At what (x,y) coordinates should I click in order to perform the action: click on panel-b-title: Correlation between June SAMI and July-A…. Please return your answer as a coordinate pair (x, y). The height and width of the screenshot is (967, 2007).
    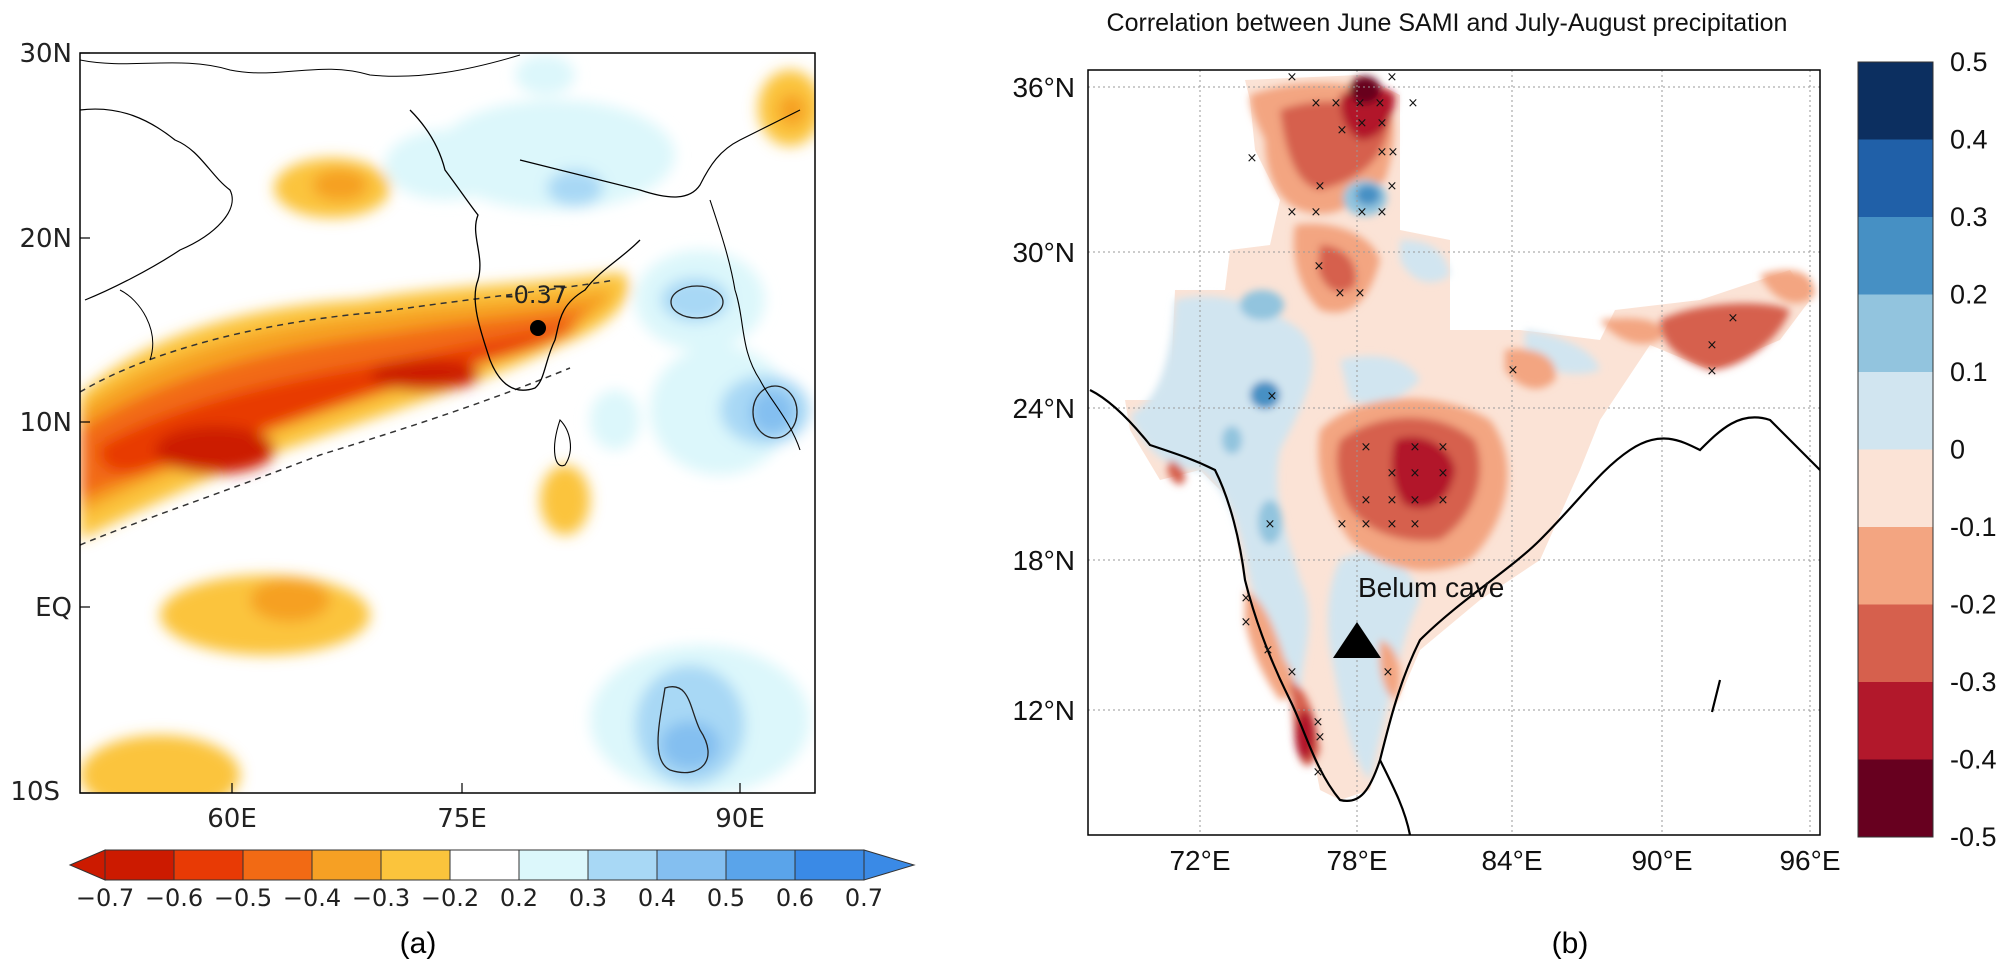
    Looking at the image, I should click on (1447, 23).